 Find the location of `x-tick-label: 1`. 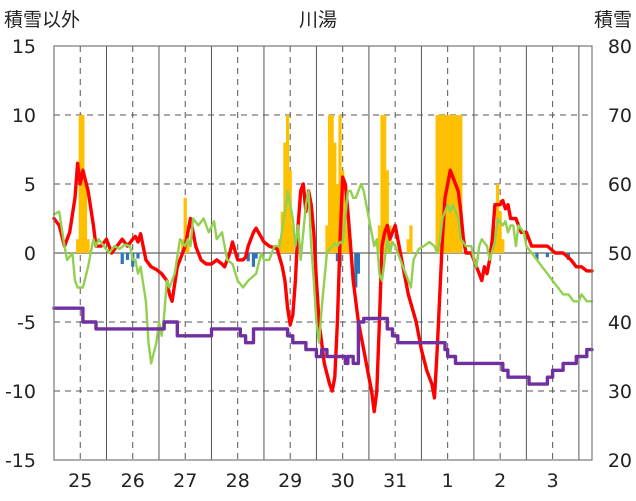

x-tick-label: 1 is located at coordinates (448, 481).